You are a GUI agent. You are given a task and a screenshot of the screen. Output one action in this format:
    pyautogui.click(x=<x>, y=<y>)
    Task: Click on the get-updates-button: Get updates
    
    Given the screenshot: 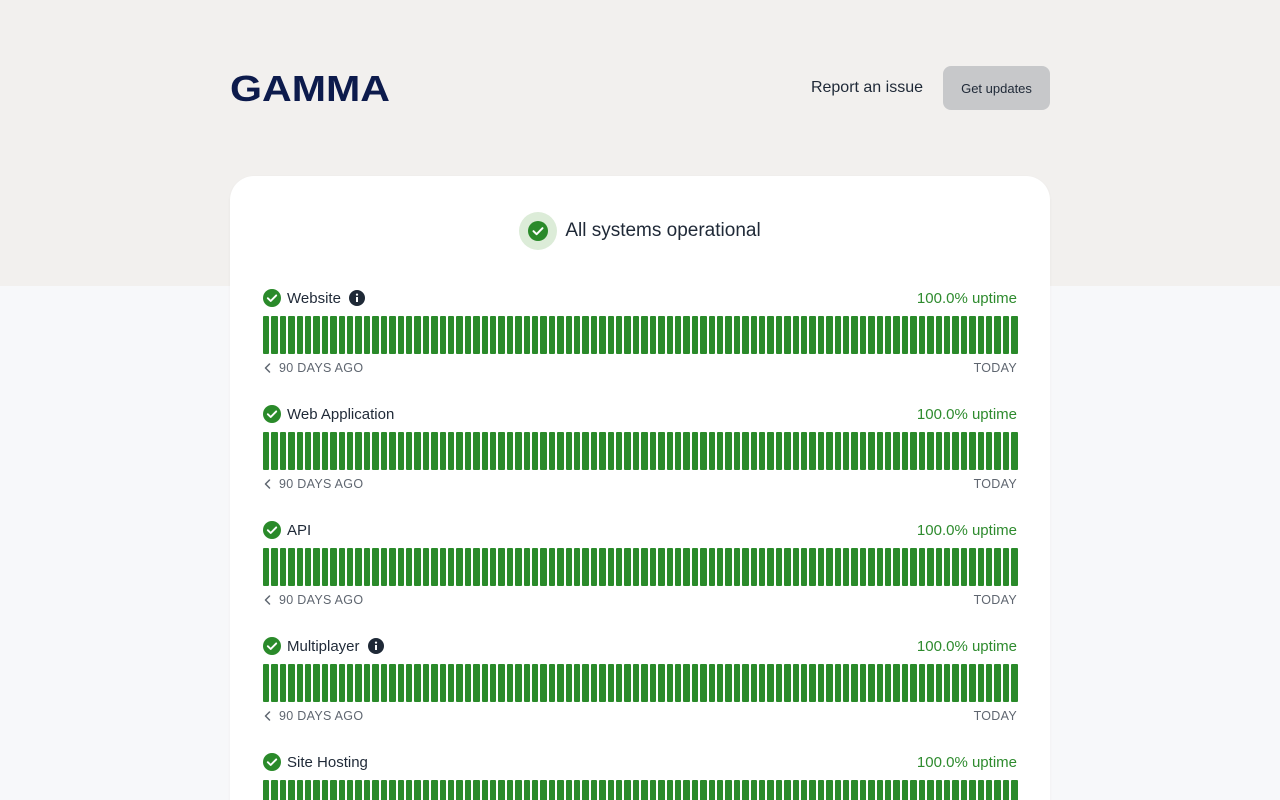 What is the action you would take?
    pyautogui.click(x=996, y=88)
    